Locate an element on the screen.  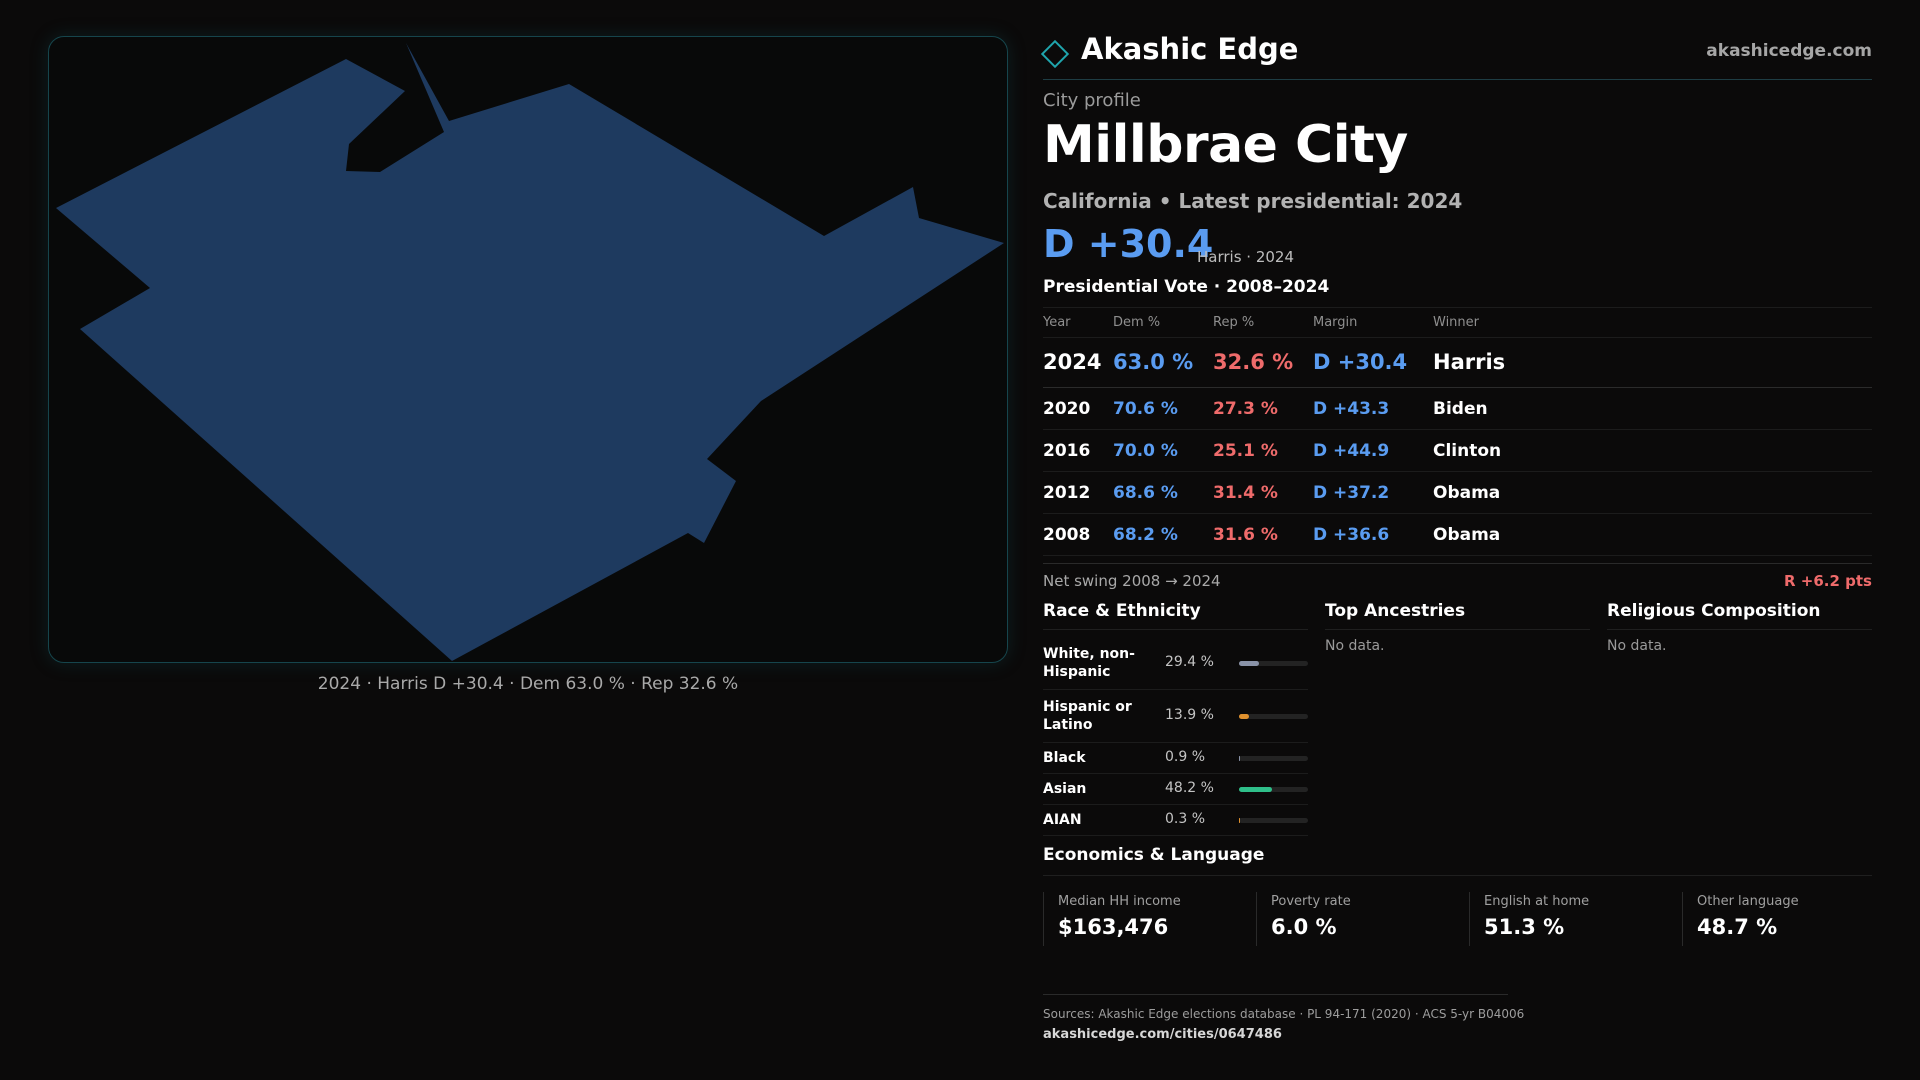
ancestries-empty-text: No data. is located at coordinates (1355, 646).